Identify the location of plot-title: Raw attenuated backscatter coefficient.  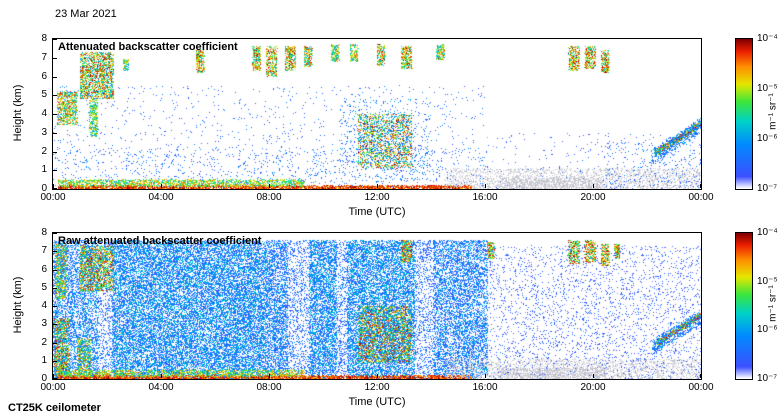
(160, 241).